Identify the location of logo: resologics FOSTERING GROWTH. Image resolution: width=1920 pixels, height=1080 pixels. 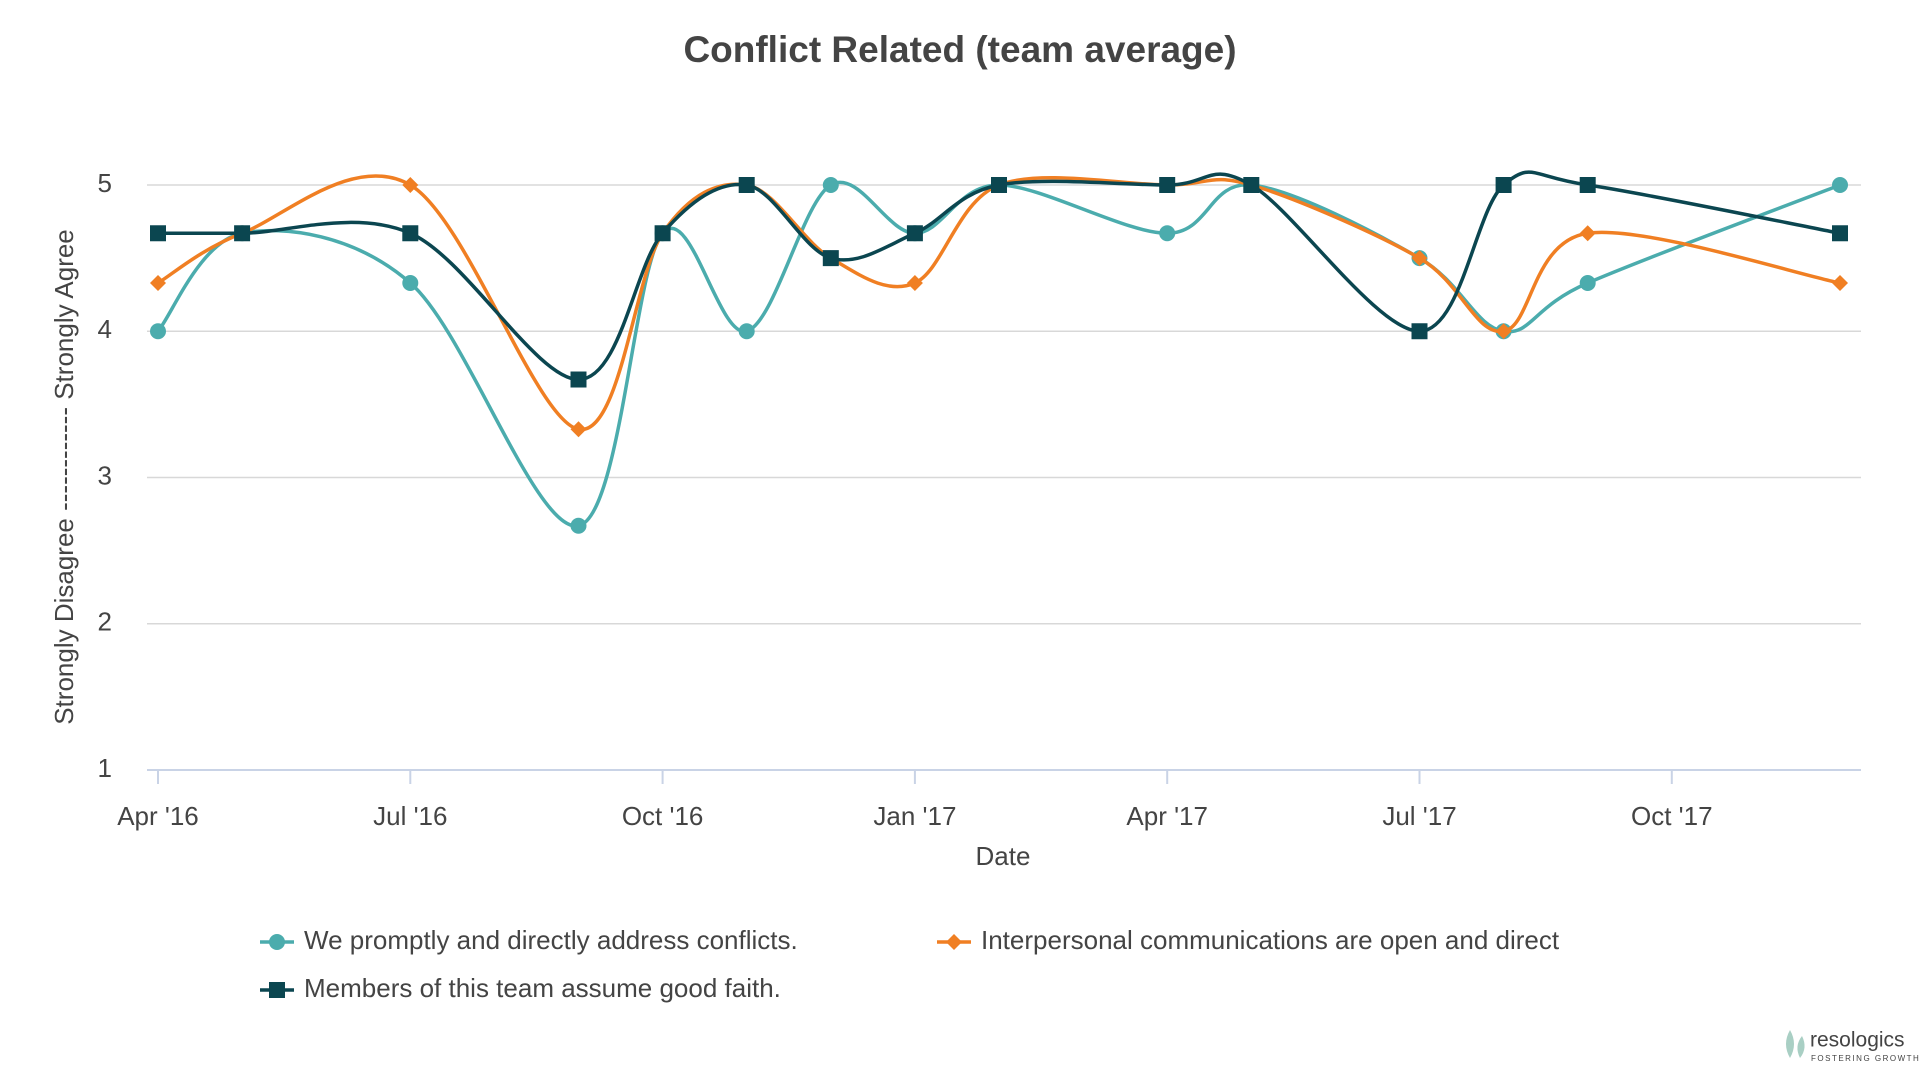
(1853, 1046).